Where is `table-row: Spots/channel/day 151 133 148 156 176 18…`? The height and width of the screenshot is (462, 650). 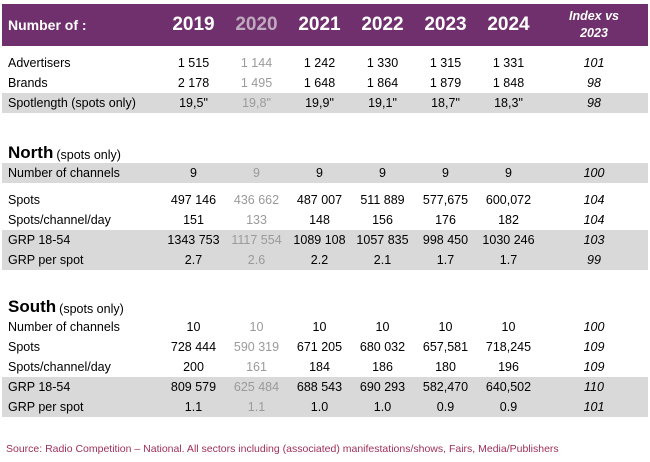
table-row: Spots/channel/day 151 133 148 156 176 18… is located at coordinates (325, 220).